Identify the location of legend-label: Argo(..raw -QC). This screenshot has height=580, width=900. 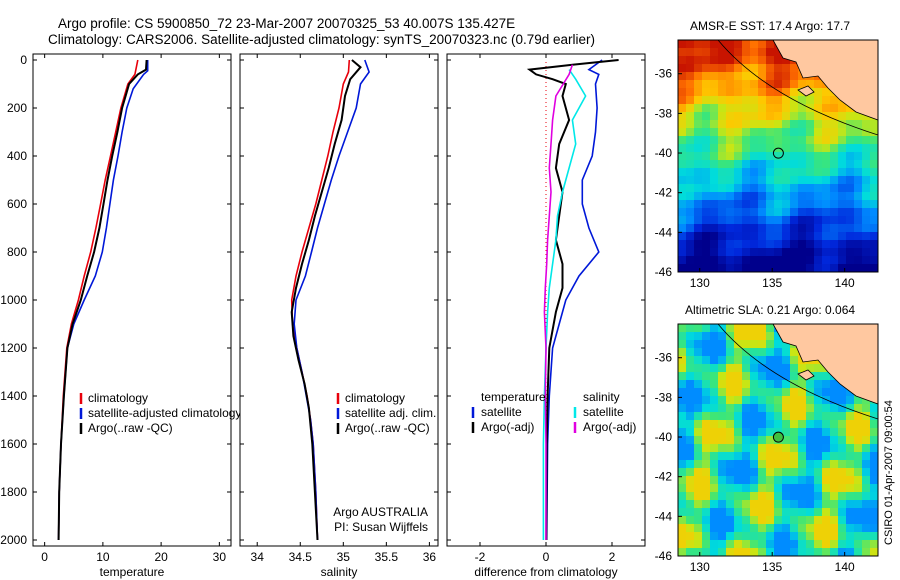
(387, 428).